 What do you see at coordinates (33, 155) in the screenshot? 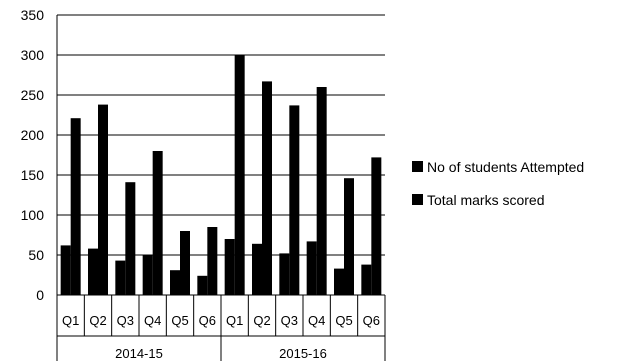
I see `y-axis-ticks: 0 50 100 150 200 250 300 350` at bounding box center [33, 155].